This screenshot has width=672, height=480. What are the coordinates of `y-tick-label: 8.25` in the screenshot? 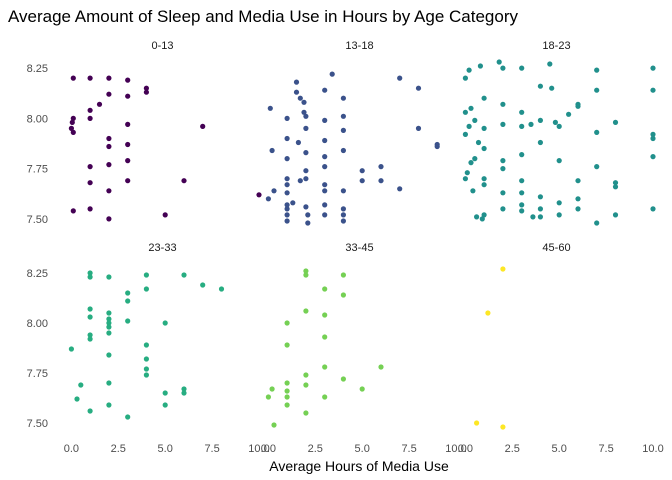 It's located at (37, 274).